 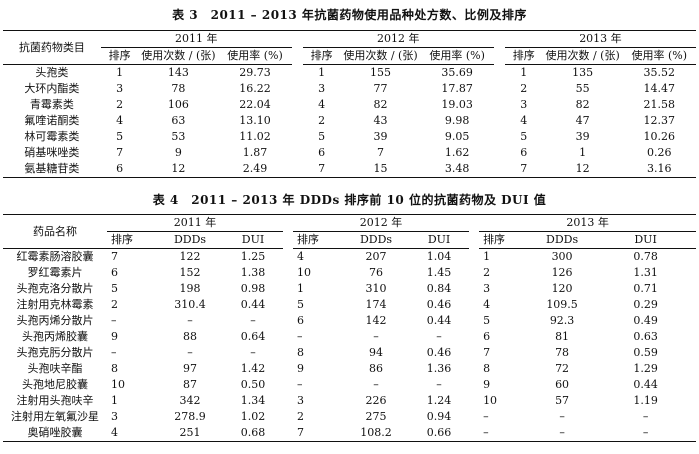 What do you see at coordinates (55, 352) in the screenshot?
I see `row-name: 头孢克肟分散片` at bounding box center [55, 352].